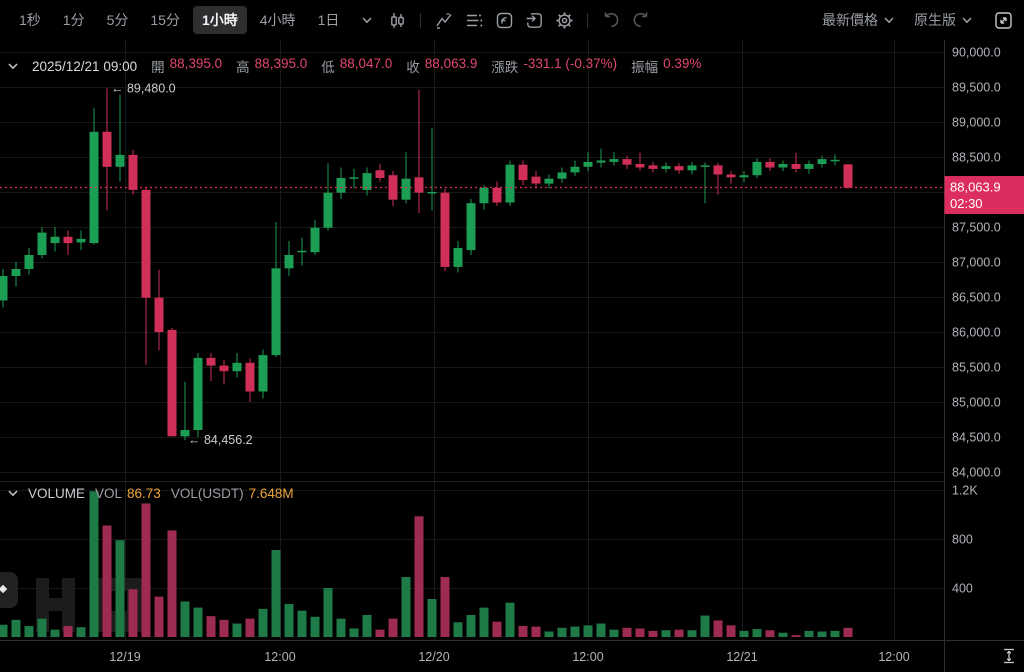 Image resolution: width=1024 pixels, height=672 pixels. Describe the element at coordinates (85, 66) in the screenshot. I see `candle-datetime: 2025/12/21 09:00` at that location.